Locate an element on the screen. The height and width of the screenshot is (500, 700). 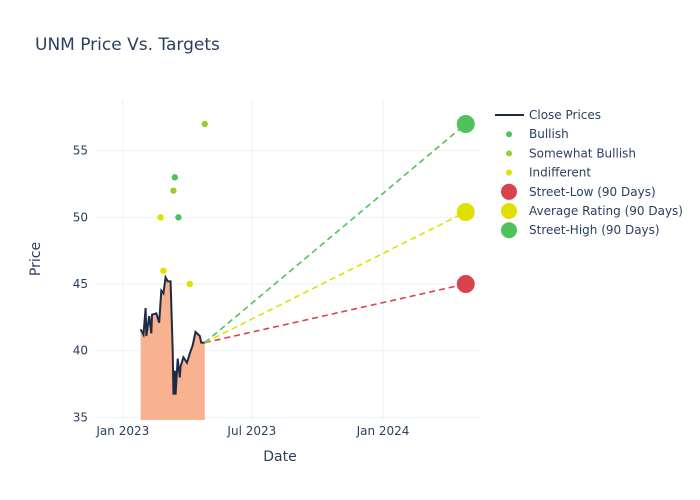
y-tick-label: 55 is located at coordinates (80, 151).